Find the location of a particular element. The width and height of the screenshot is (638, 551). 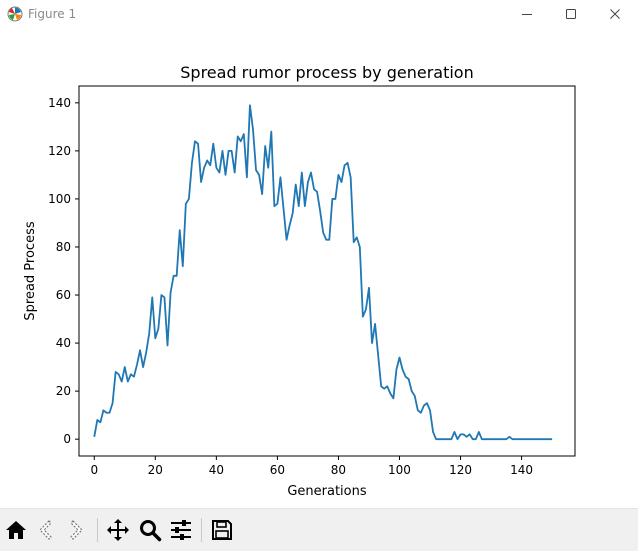

window-titlebar: Figure 1 is located at coordinates (319, 14).